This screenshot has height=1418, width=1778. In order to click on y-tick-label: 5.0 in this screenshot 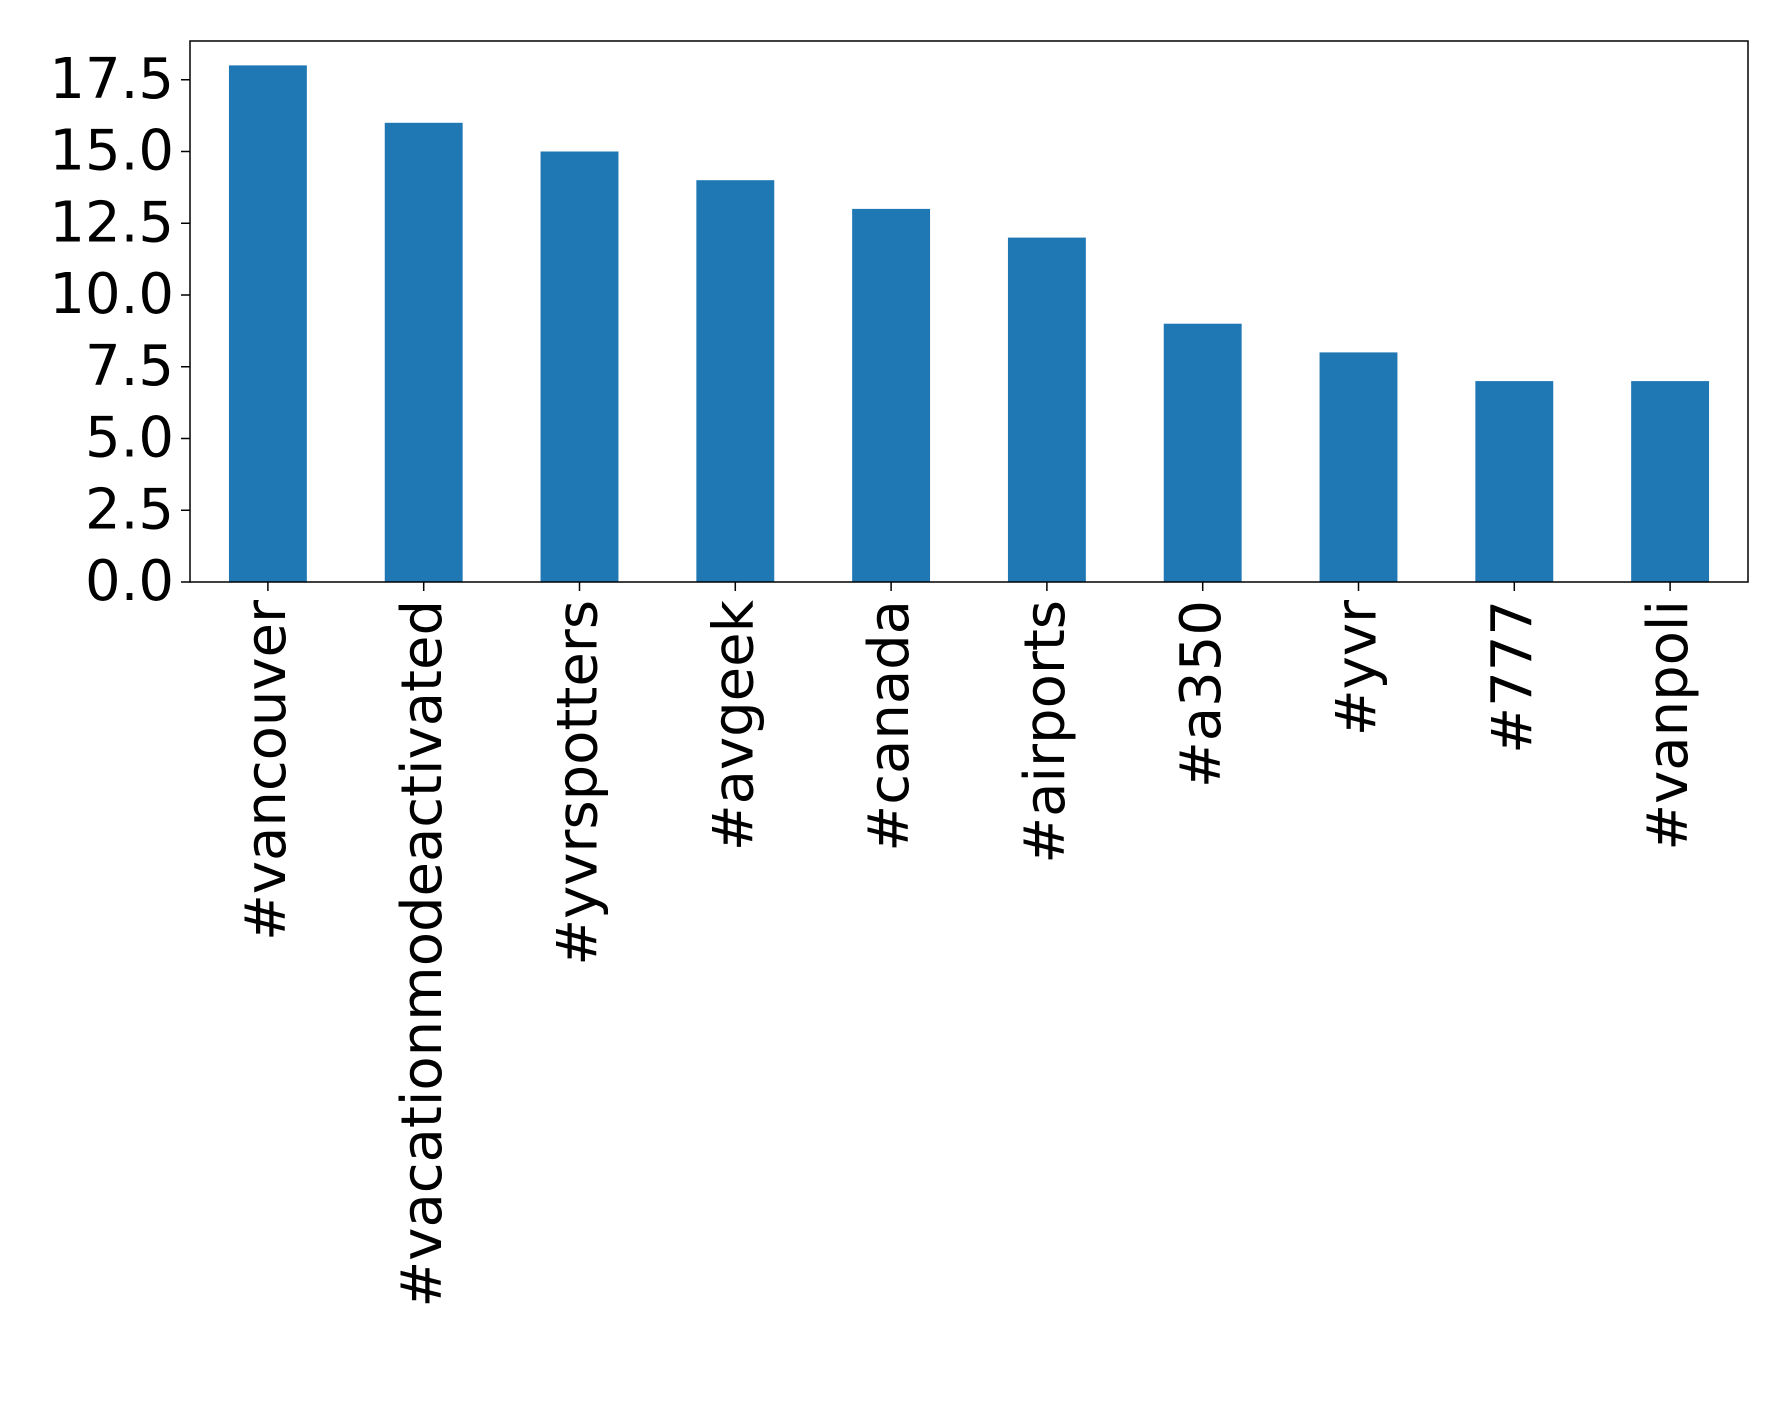, I will do `click(129, 438)`.